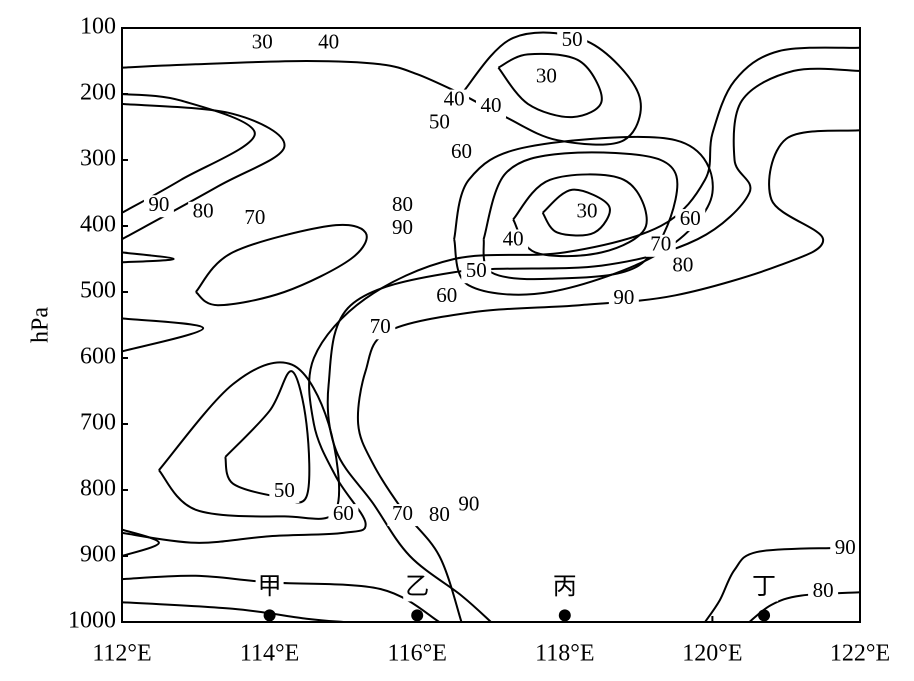  Describe the element at coordinates (98, 423) in the screenshot. I see `y-tick-label: 700` at that location.